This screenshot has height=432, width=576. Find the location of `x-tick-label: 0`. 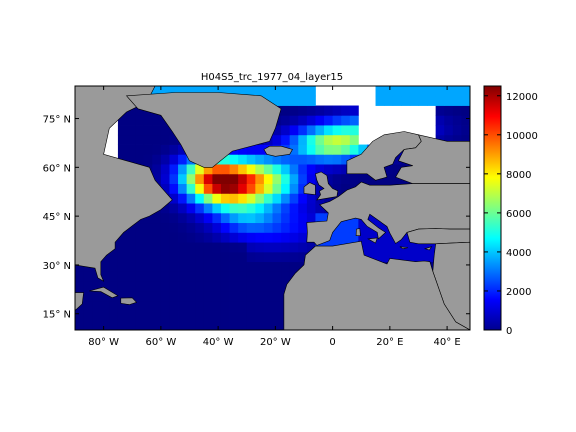

x-tick-label: 0 is located at coordinates (332, 342).